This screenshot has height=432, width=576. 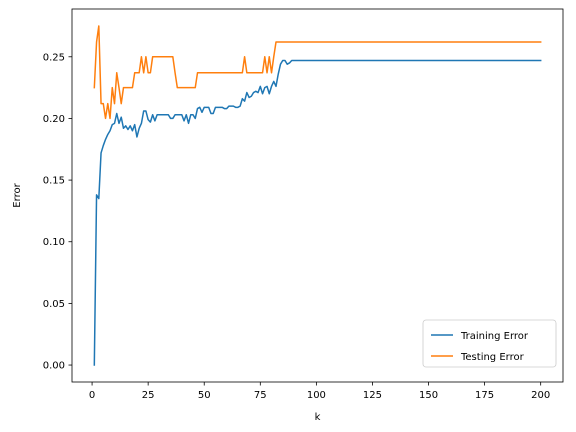 What do you see at coordinates (204, 395) in the screenshot?
I see `x-tick-label: 50` at bounding box center [204, 395].